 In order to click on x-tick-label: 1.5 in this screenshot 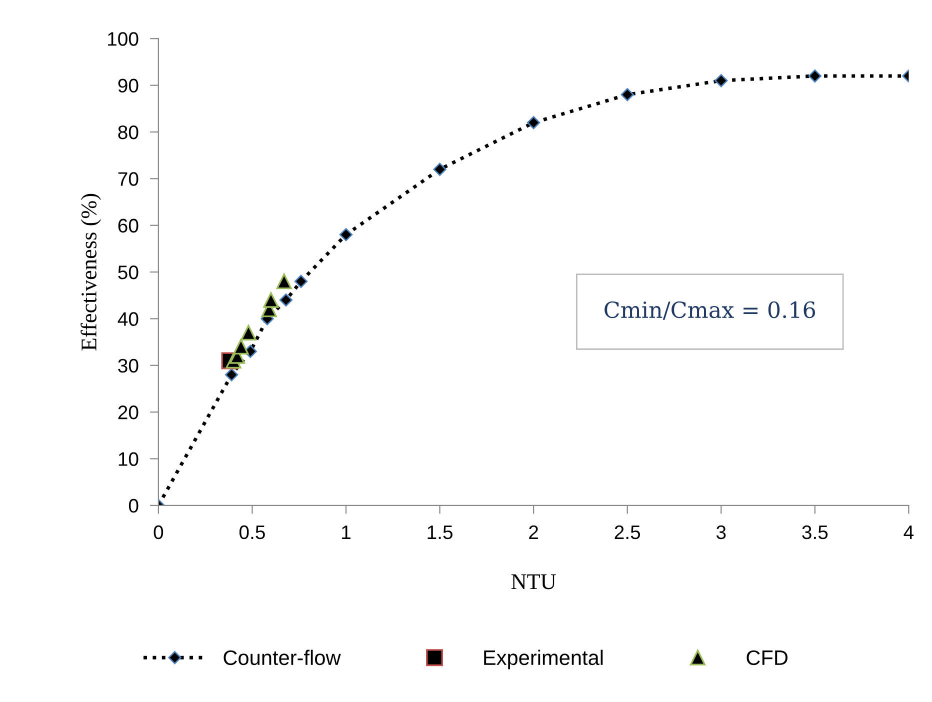, I will do `click(440, 533)`.